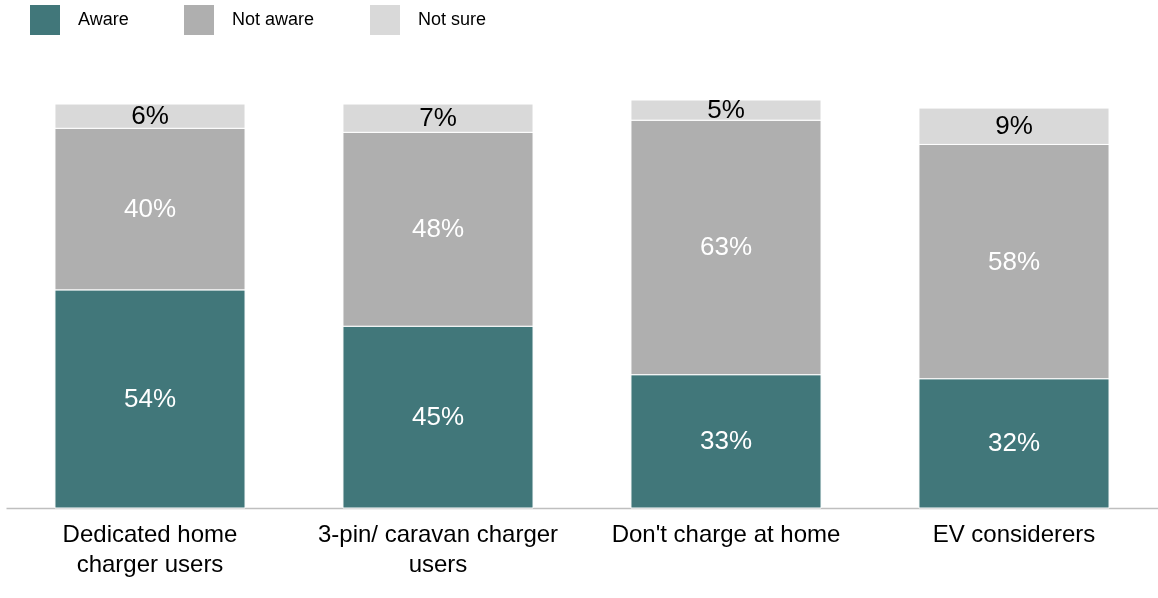 Image resolution: width=1158 pixels, height=598 pixels. What do you see at coordinates (150, 208) in the screenshot?
I see `data-label: 40%` at bounding box center [150, 208].